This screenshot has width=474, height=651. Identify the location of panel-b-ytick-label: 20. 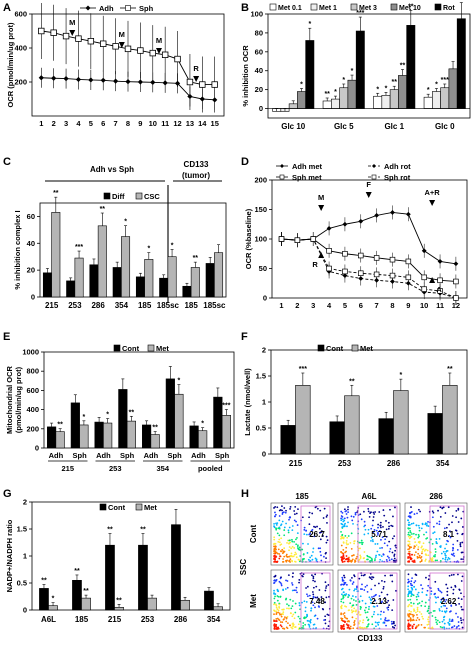
(259, 89).